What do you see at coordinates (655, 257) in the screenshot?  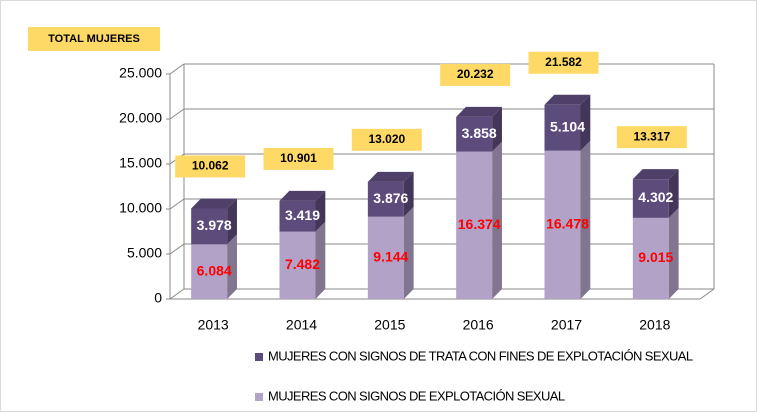 I see `value-label: 9.015` at bounding box center [655, 257].